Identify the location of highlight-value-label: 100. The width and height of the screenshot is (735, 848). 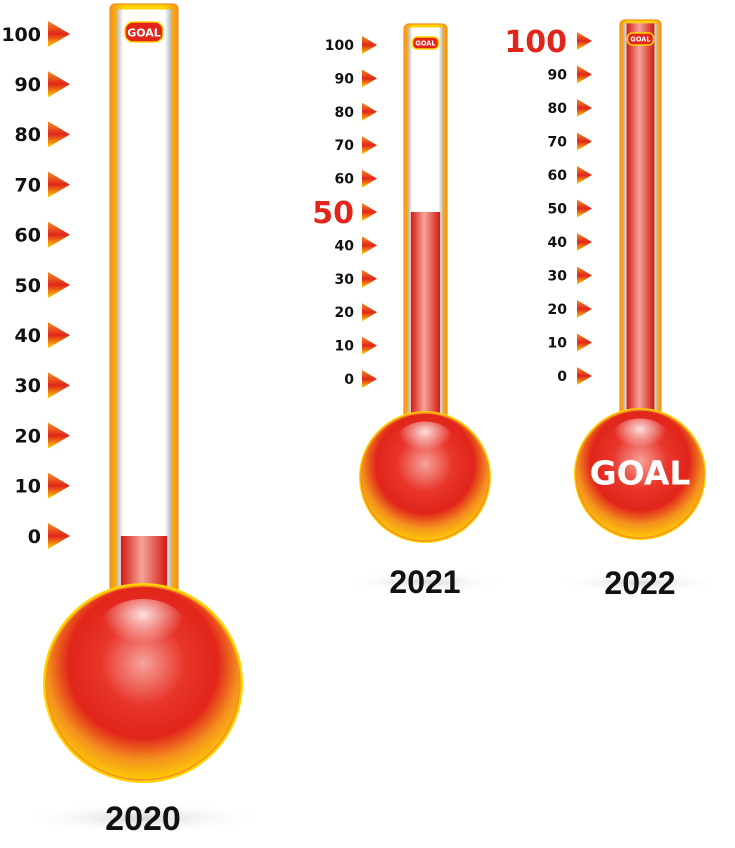
(535, 42).